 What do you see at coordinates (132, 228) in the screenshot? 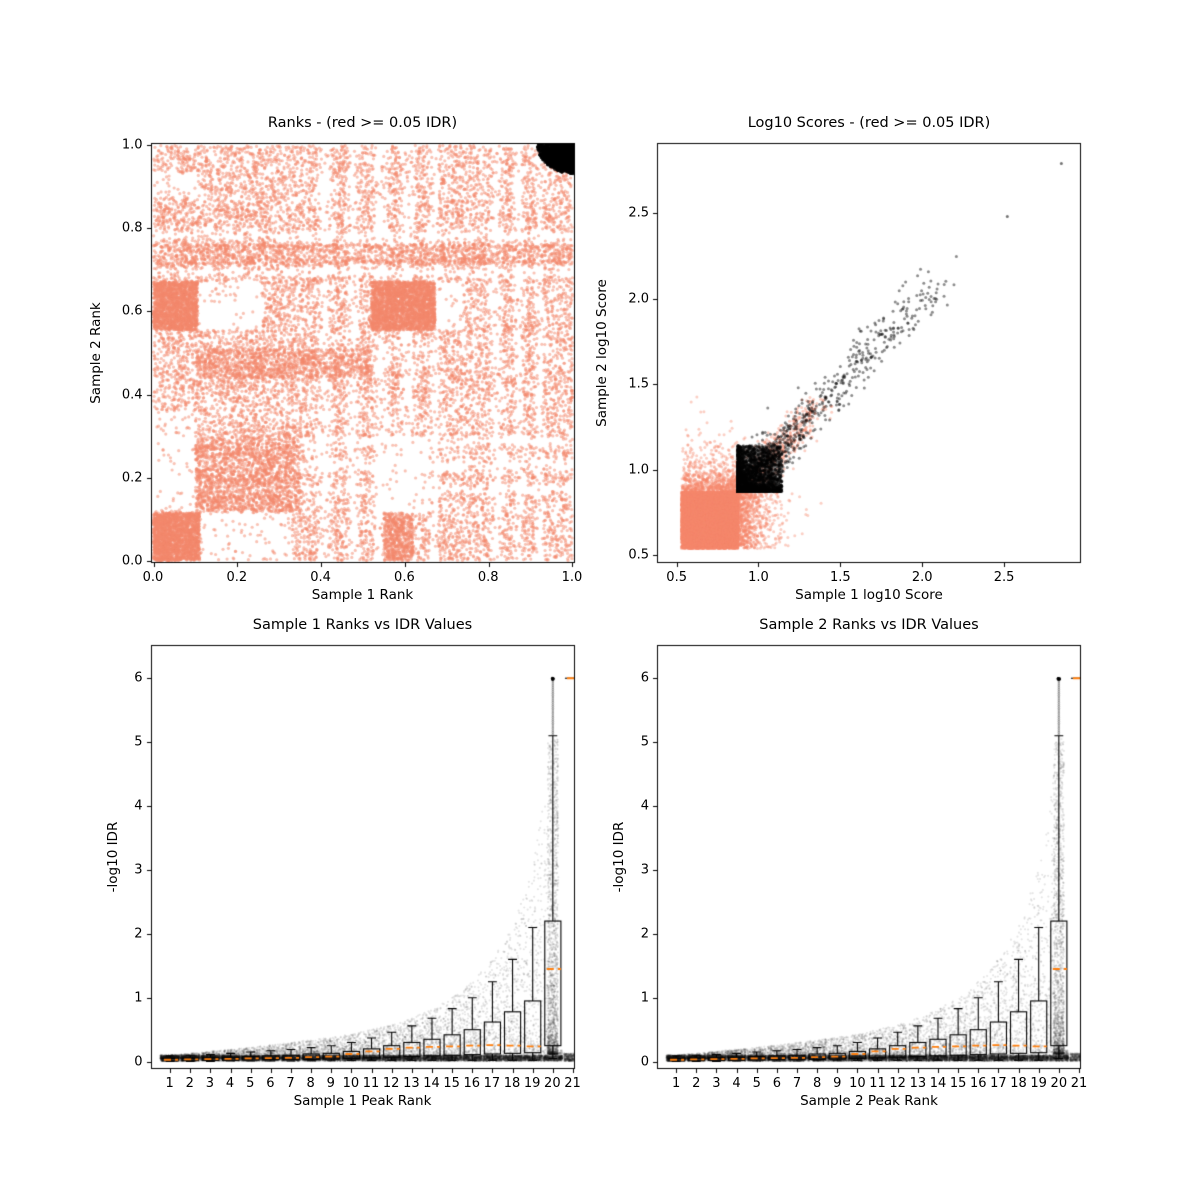
I see `y-tick-label: 0.8` at bounding box center [132, 228].